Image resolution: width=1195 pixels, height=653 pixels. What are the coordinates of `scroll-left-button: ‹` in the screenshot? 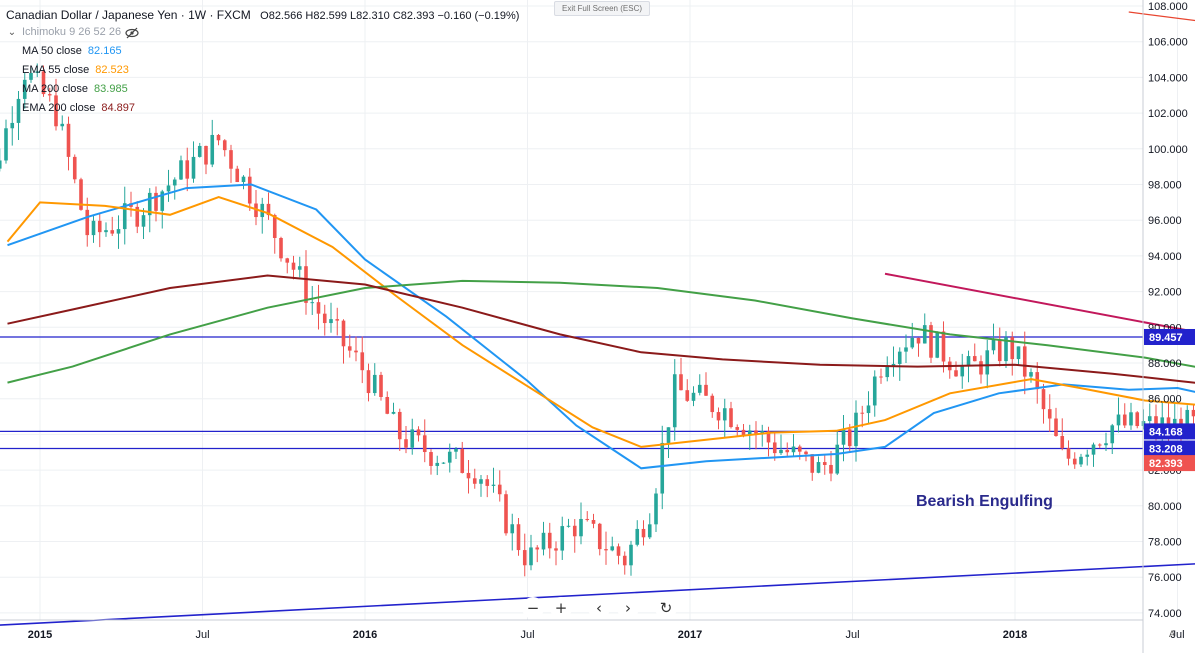 It's located at (599, 608).